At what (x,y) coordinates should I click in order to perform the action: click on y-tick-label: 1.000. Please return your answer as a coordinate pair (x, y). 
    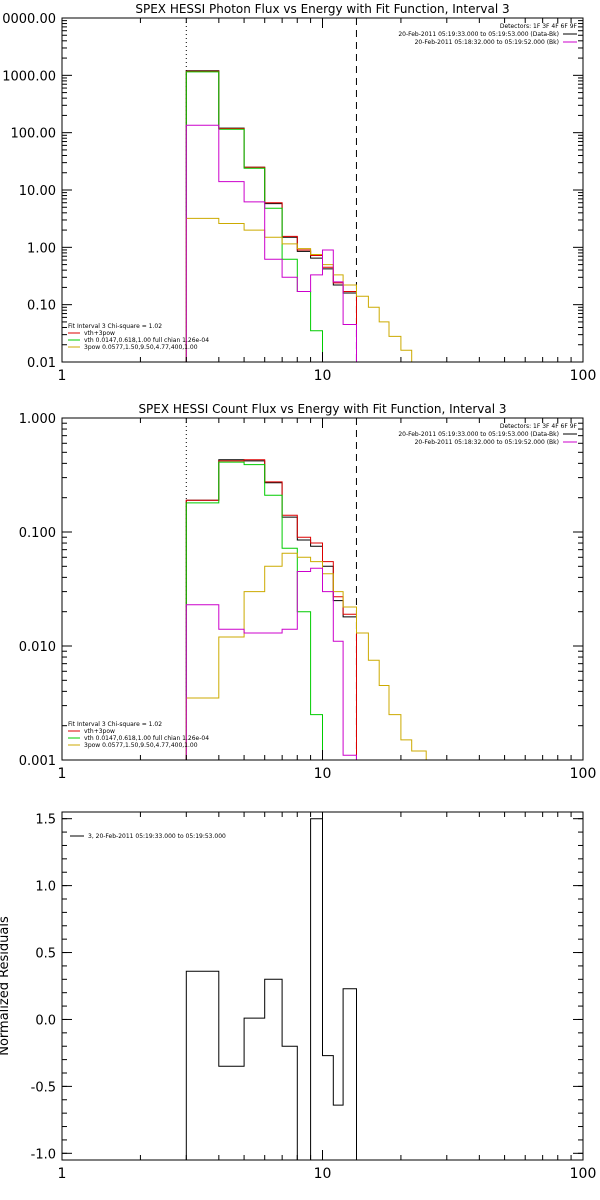
    Looking at the image, I should click on (37, 419).